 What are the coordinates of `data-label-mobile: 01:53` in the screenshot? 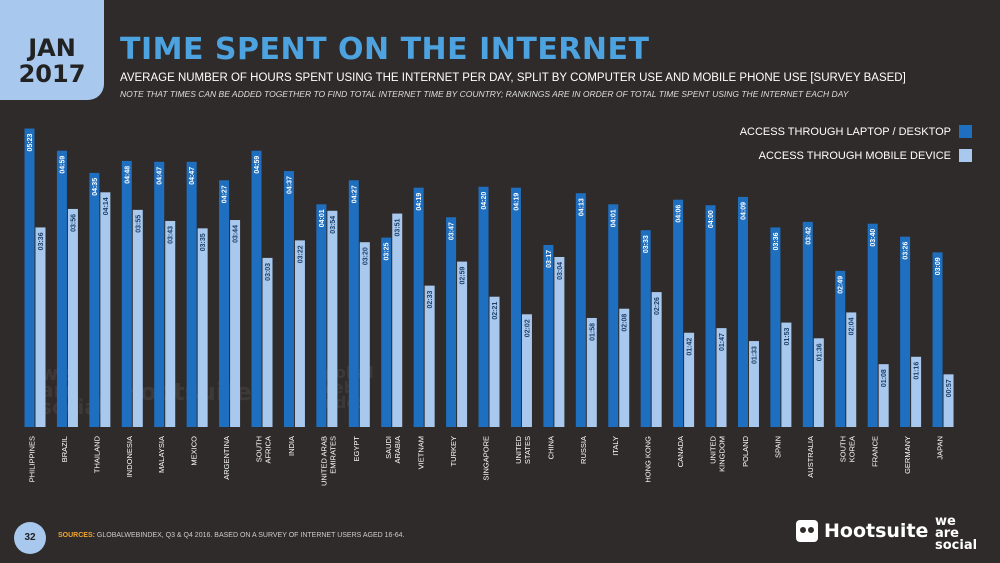 It's located at (787, 336).